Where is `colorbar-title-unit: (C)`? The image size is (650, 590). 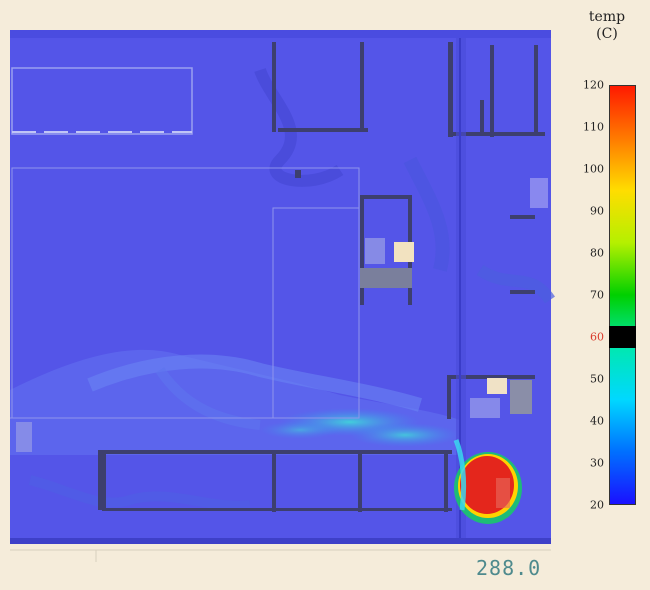 colorbar-title-unit: (C) is located at coordinates (607, 34).